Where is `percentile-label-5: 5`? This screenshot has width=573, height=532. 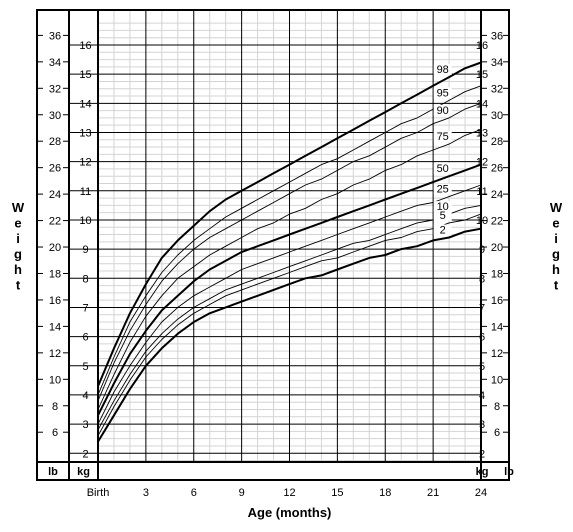 percentile-label-5: 5 is located at coordinates (443, 216).